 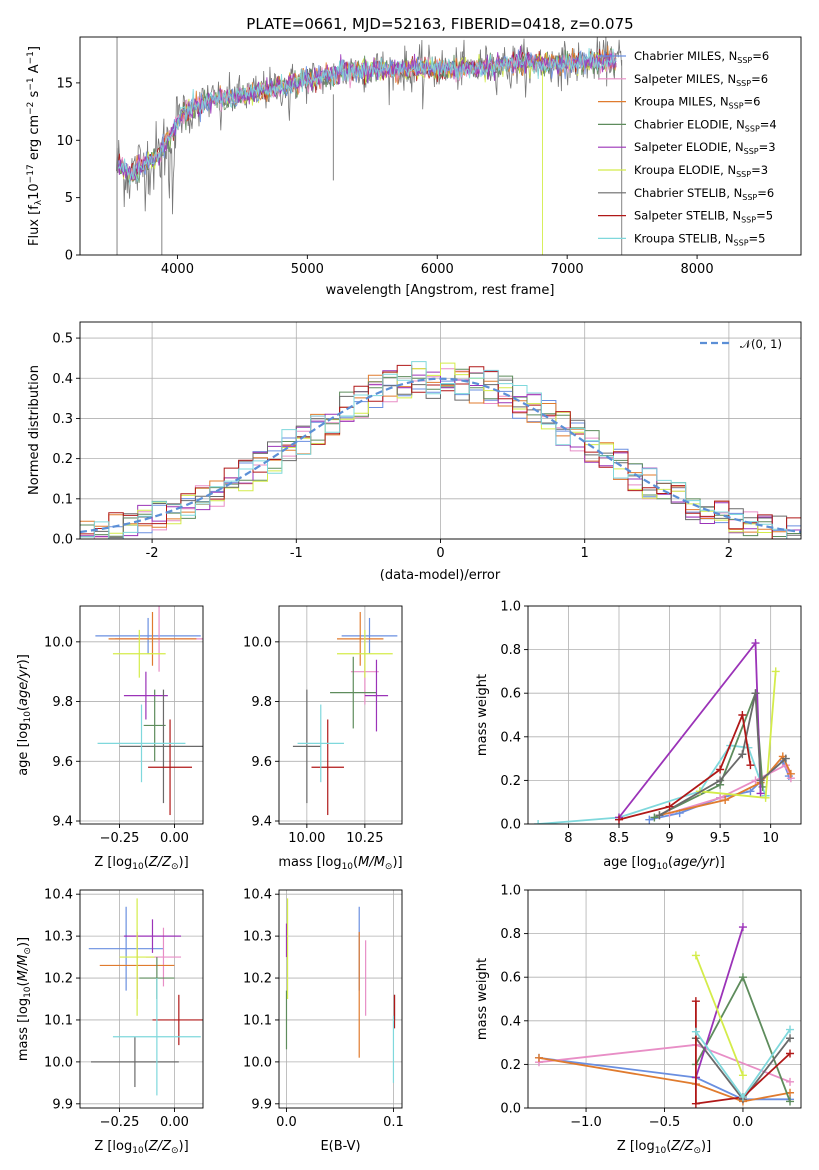 I want to click on x-tick-label: 2, so click(x=729, y=553).